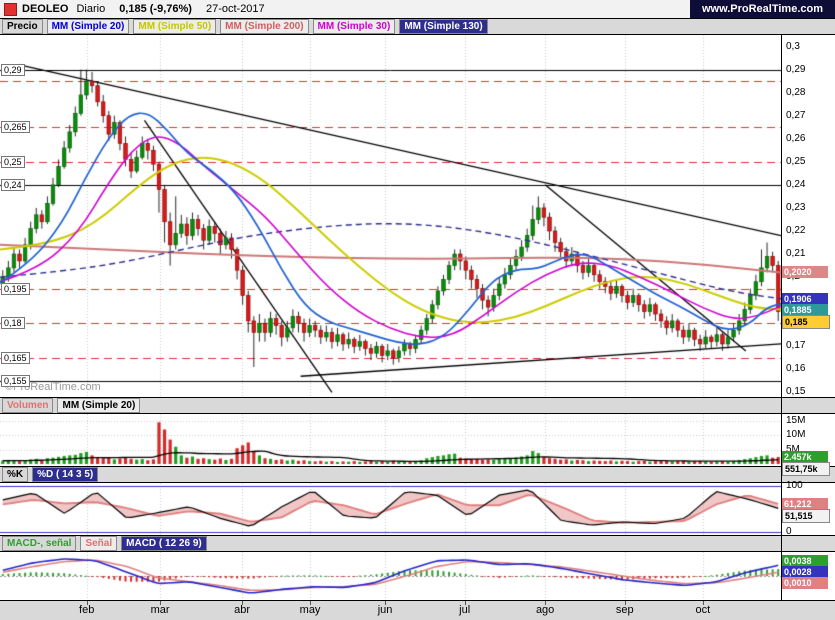  I want to click on stoch-legend-item-1: %D ( 14 3 5), so click(65, 474).